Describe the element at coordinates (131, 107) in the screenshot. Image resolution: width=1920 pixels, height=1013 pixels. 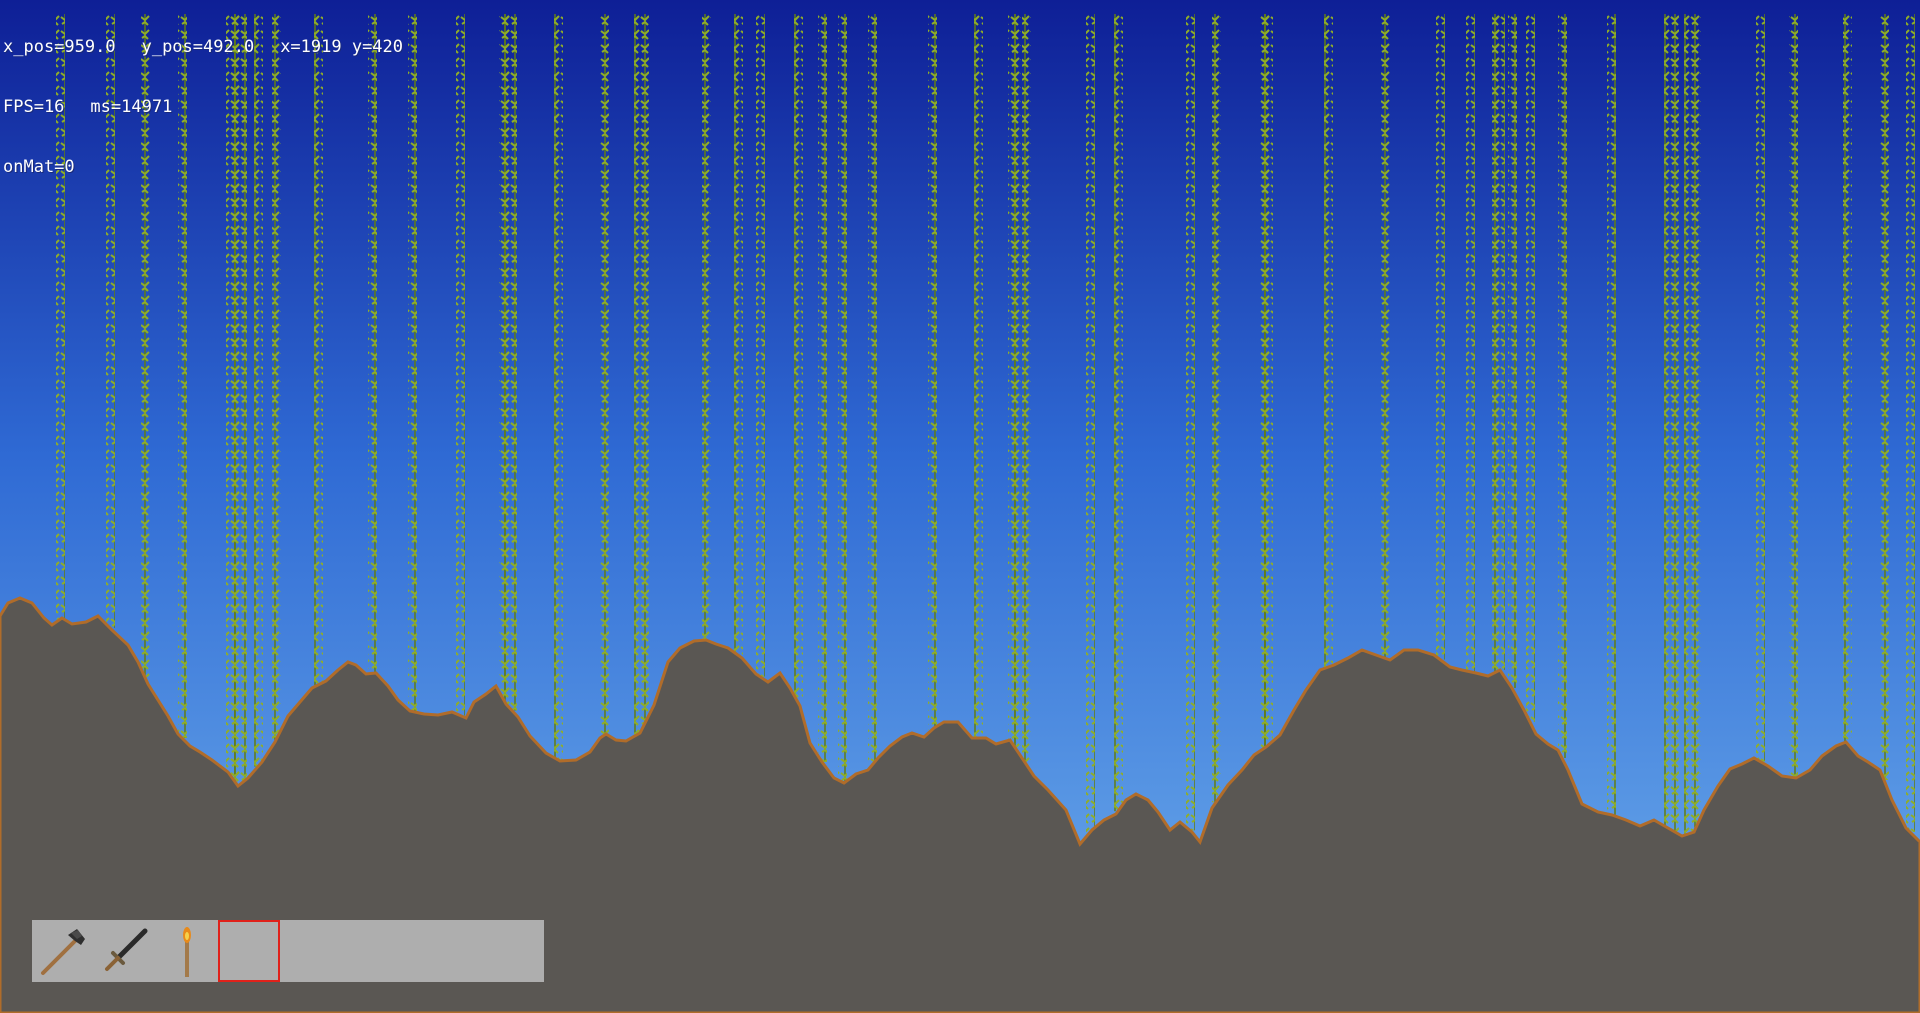
I see `ms-readout: ms=14971` at that location.